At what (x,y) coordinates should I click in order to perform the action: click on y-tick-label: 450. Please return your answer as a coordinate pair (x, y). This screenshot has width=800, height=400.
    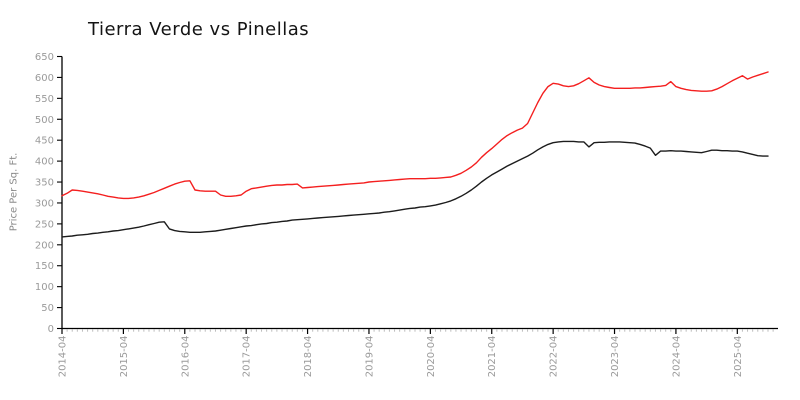
    Looking at the image, I should click on (44, 141).